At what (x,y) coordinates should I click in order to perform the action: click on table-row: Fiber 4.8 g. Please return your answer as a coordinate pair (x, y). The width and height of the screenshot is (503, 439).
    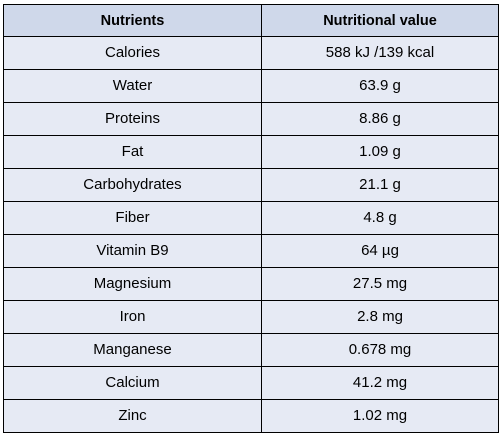
    Looking at the image, I should click on (251, 218).